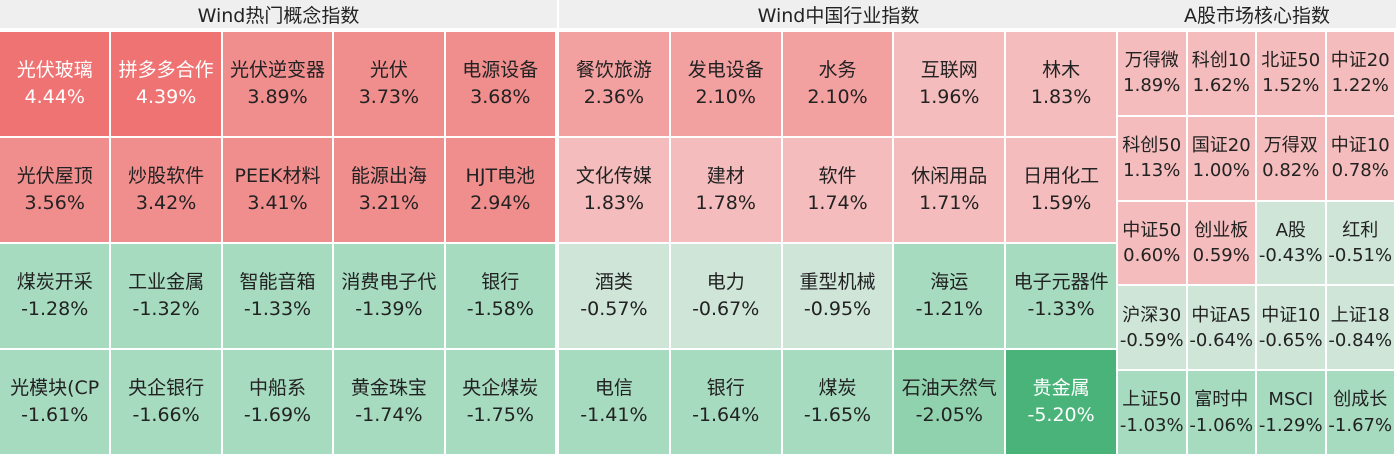 The image size is (1396, 456). Describe the element at coordinates (1062, 297) in the screenshot. I see `index-tile: 电子元器件 -1.33%` at that location.